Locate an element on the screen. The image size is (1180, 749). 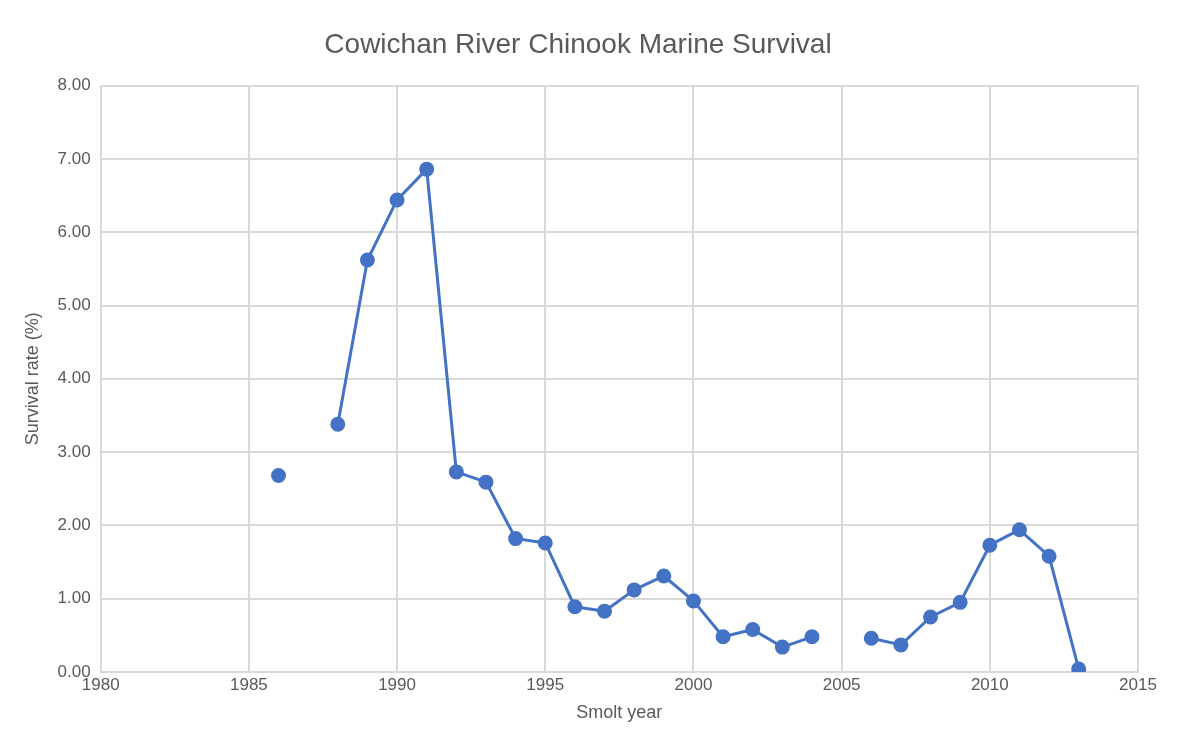
x-tick-label: 2005 is located at coordinates (841, 684).